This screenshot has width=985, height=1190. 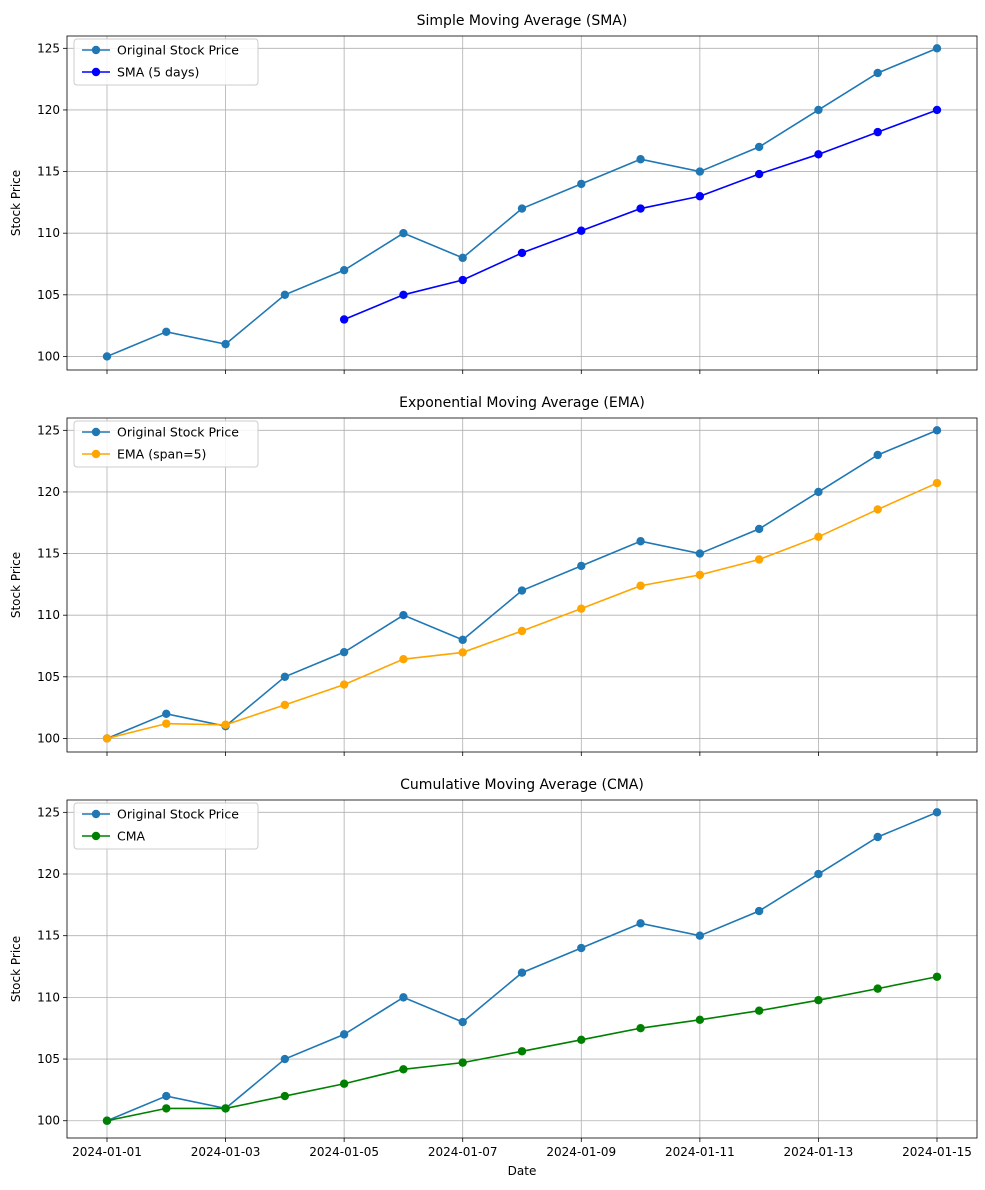 What do you see at coordinates (107, 1152) in the screenshot?
I see `x-tick-label: 2024-01-01` at bounding box center [107, 1152].